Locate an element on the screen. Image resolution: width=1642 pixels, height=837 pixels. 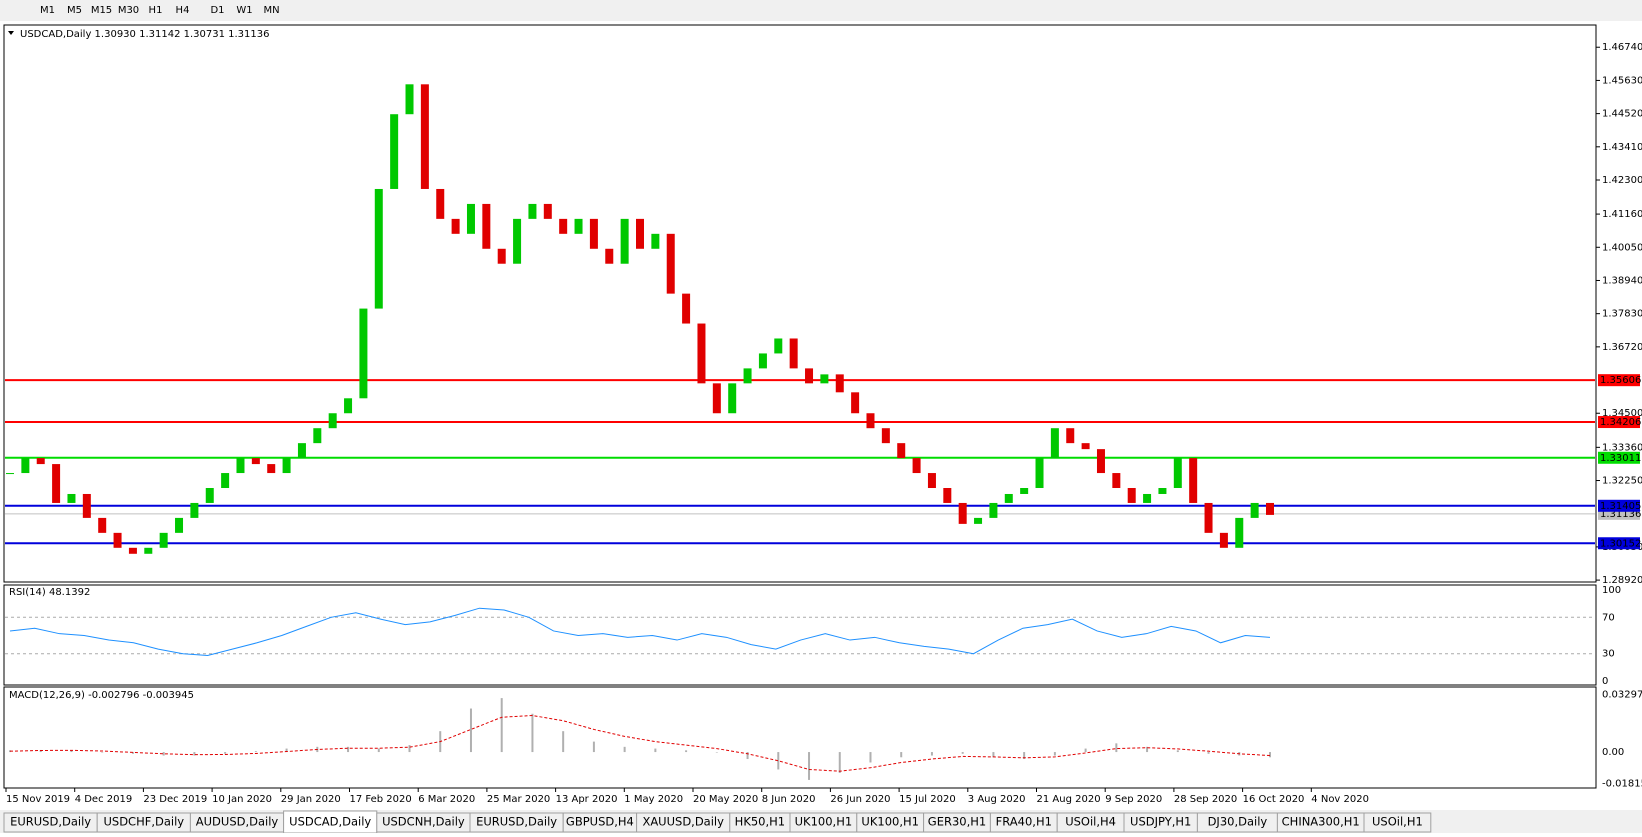
x-tick-label: 13 Apr 2020 is located at coordinates (587, 799).